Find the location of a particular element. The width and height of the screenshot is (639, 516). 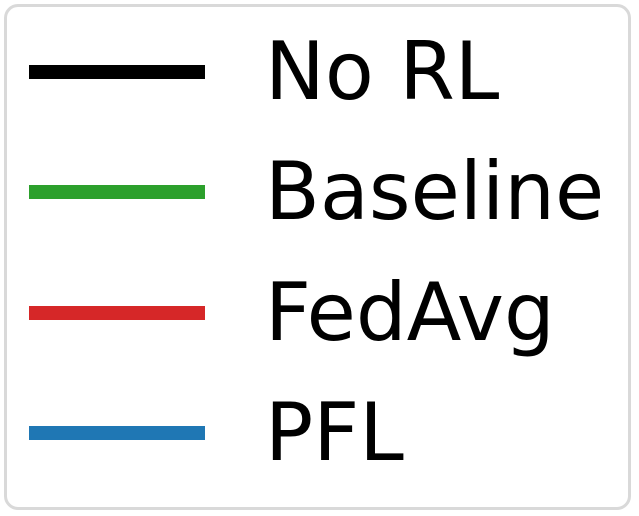

legend-swatch-no-rl is located at coordinates (117, 72).